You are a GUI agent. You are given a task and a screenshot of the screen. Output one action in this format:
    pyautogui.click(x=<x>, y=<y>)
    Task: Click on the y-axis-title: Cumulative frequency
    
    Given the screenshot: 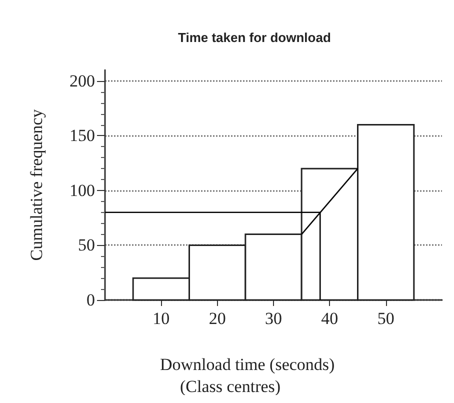 What is the action you would take?
    pyautogui.click(x=36, y=184)
    